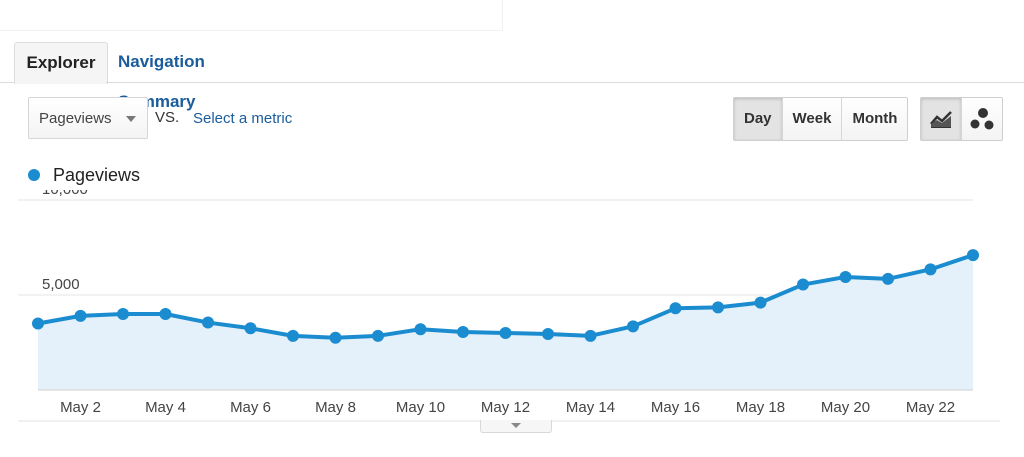  What do you see at coordinates (243, 118) in the screenshot?
I see `select-metric-link: Select a metric` at bounding box center [243, 118].